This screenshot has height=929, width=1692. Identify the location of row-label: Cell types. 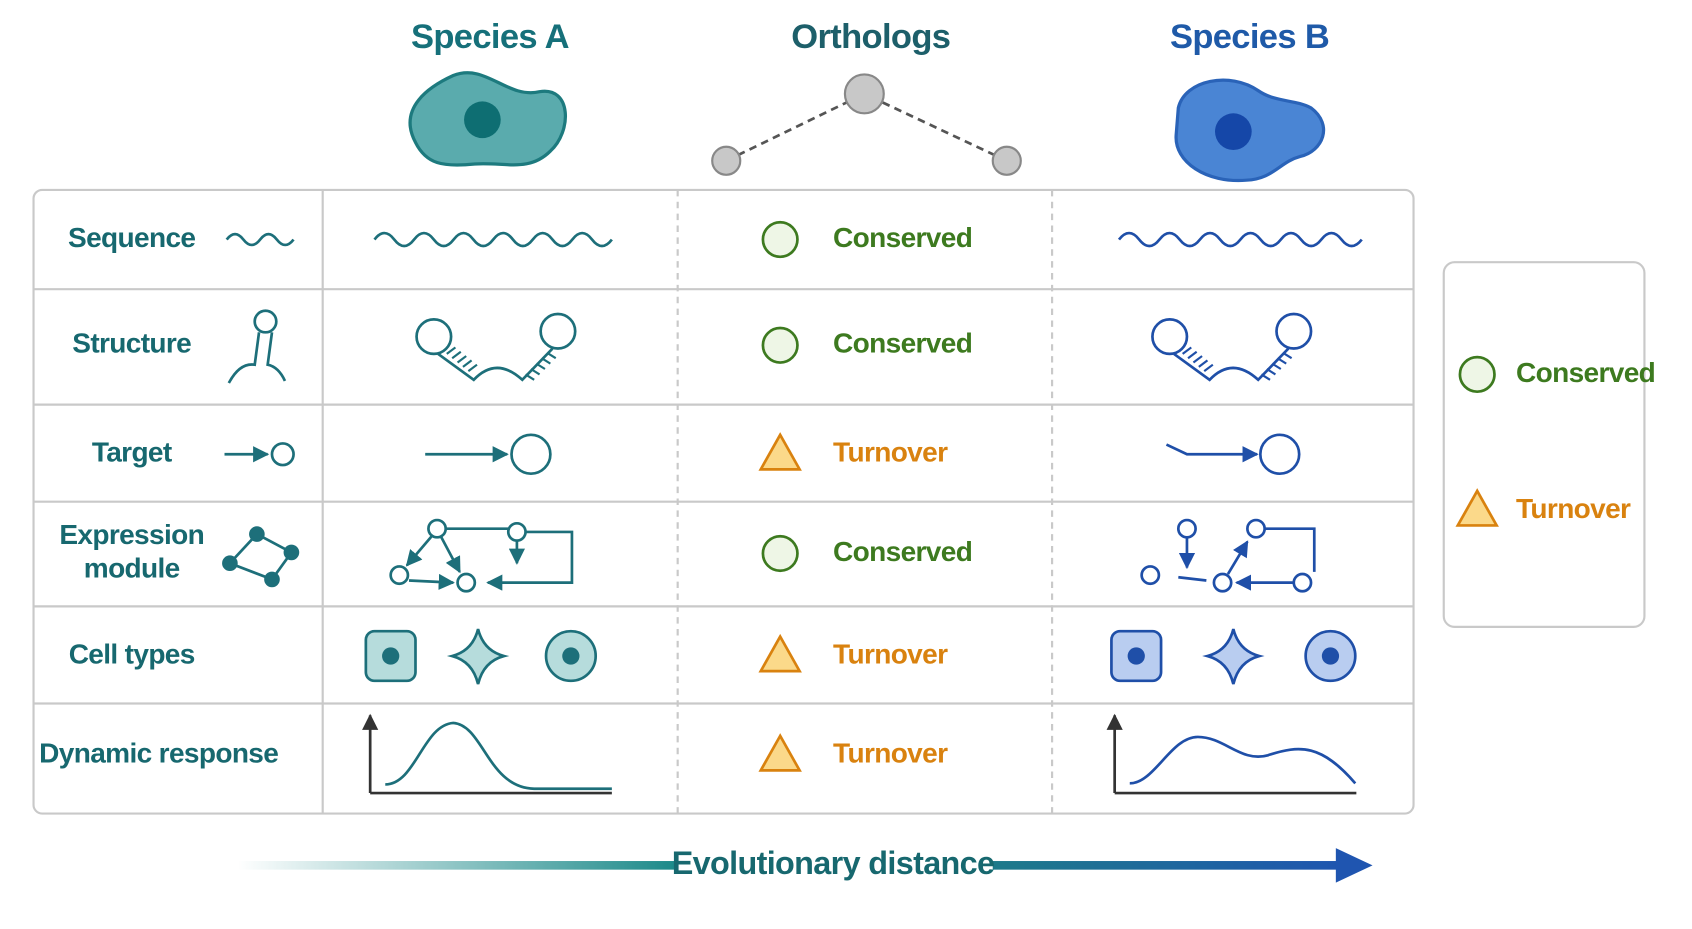
(132, 653).